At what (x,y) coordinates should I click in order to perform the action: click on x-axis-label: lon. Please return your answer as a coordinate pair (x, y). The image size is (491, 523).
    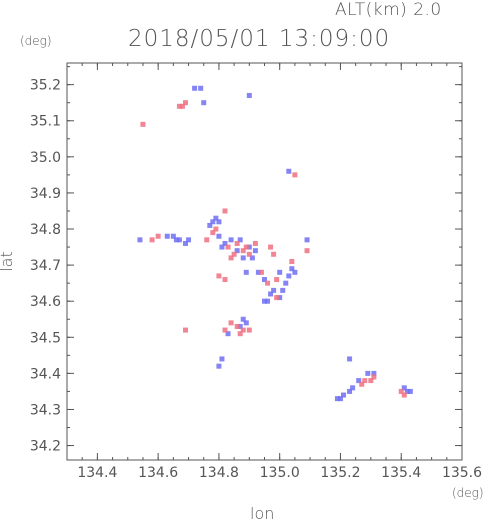
    Looking at the image, I should click on (262, 513).